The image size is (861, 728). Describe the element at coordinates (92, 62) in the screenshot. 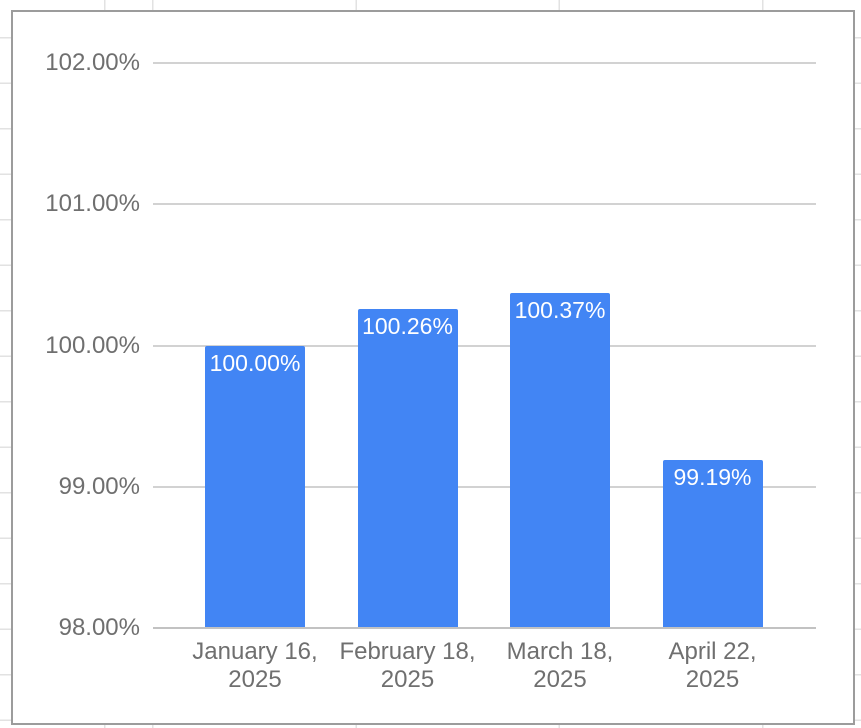

I see `y-axis-tick-label: 102.00%` at that location.